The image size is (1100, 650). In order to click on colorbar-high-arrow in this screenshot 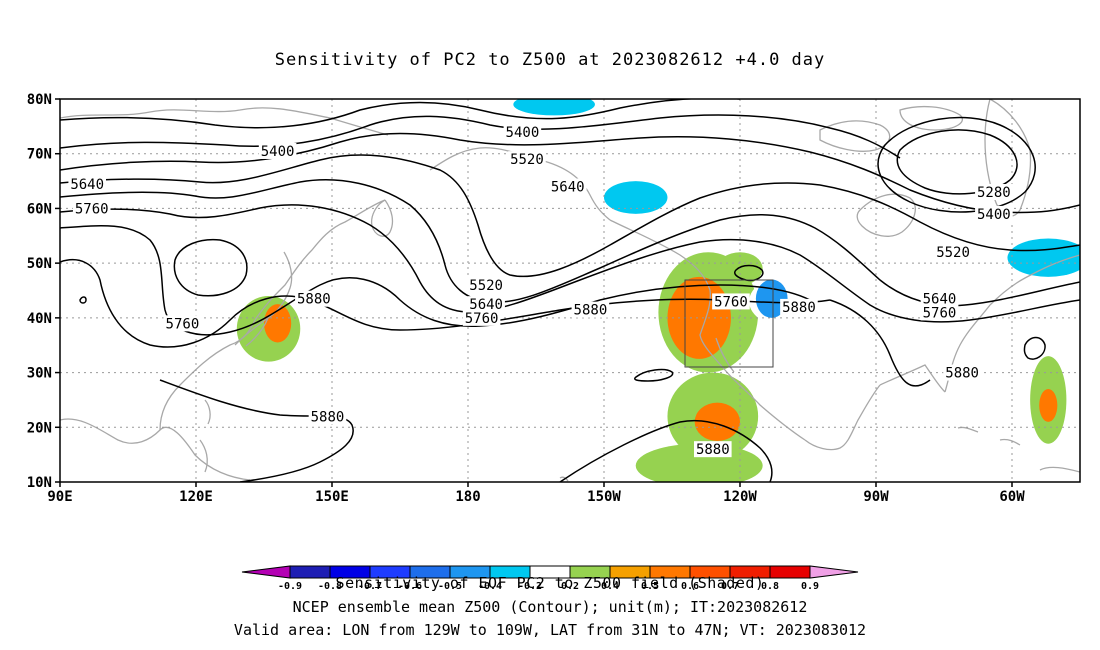, I will do `click(834, 572)`.